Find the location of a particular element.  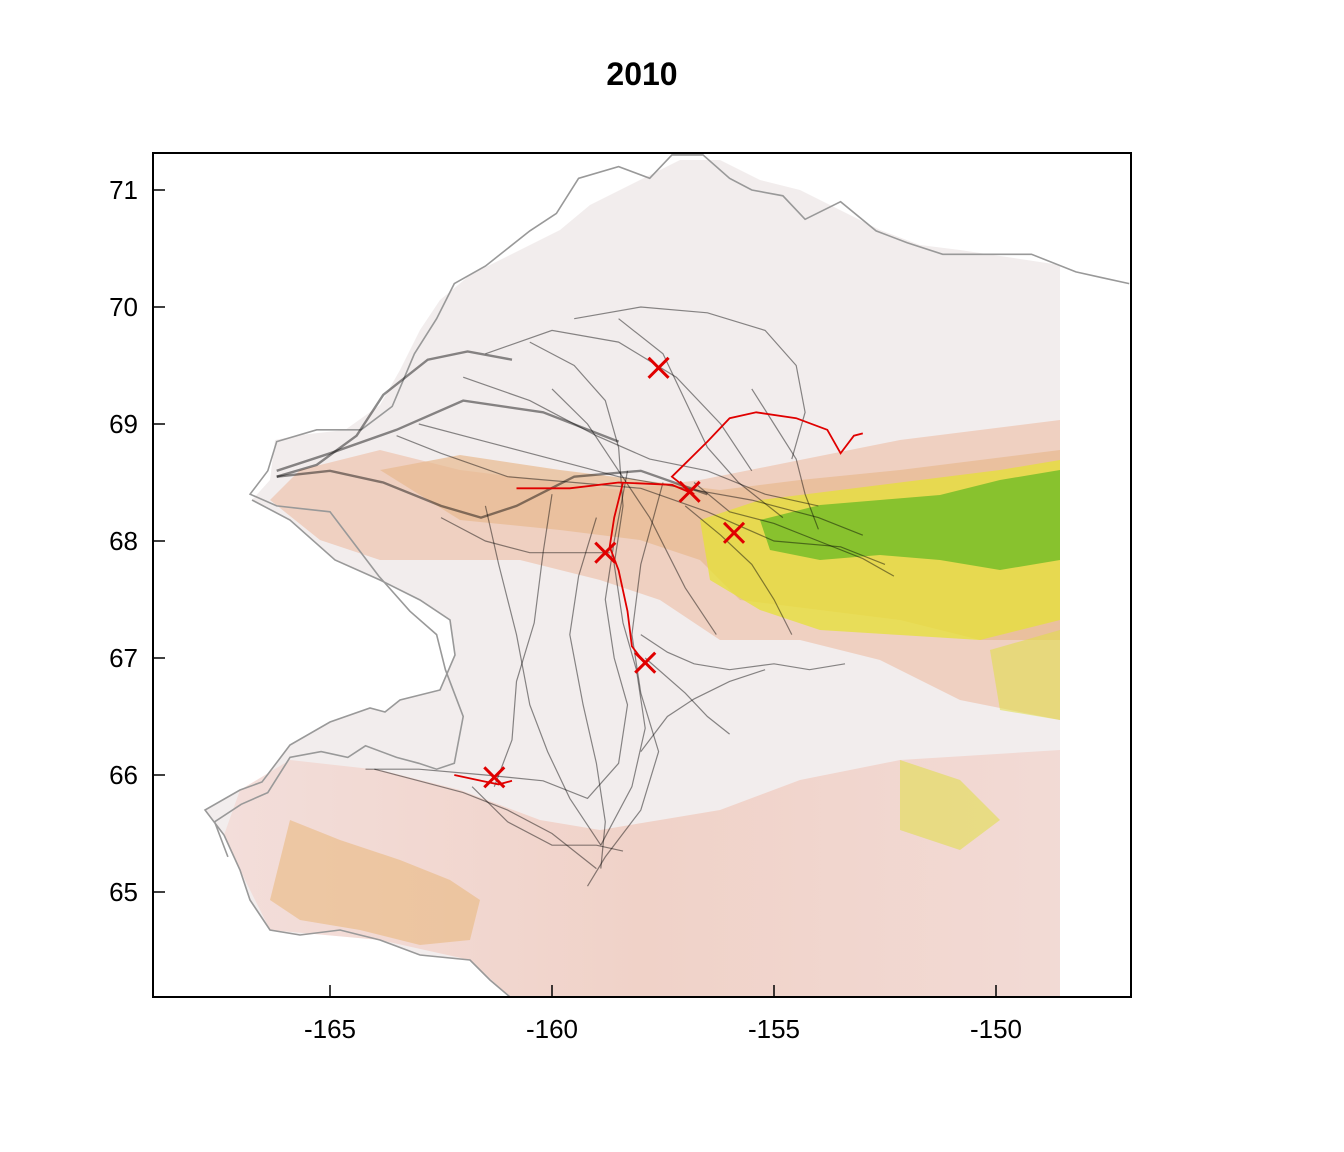

y-tick-label: 67 is located at coordinates (123, 658).